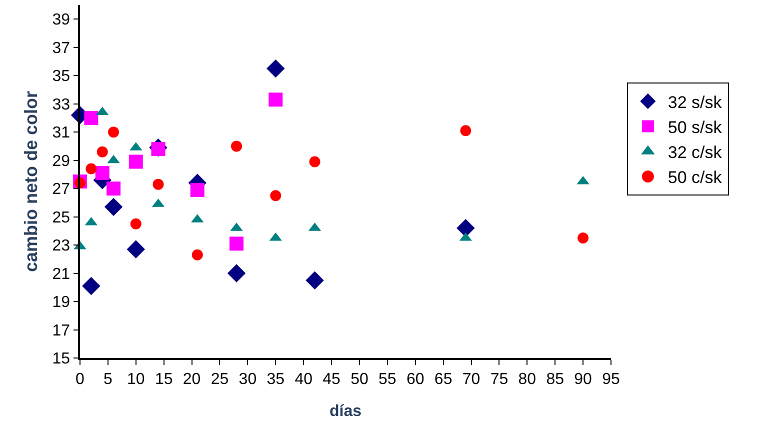 This screenshot has width=761, height=433. I want to click on x-tick-label: 55, so click(387, 379).